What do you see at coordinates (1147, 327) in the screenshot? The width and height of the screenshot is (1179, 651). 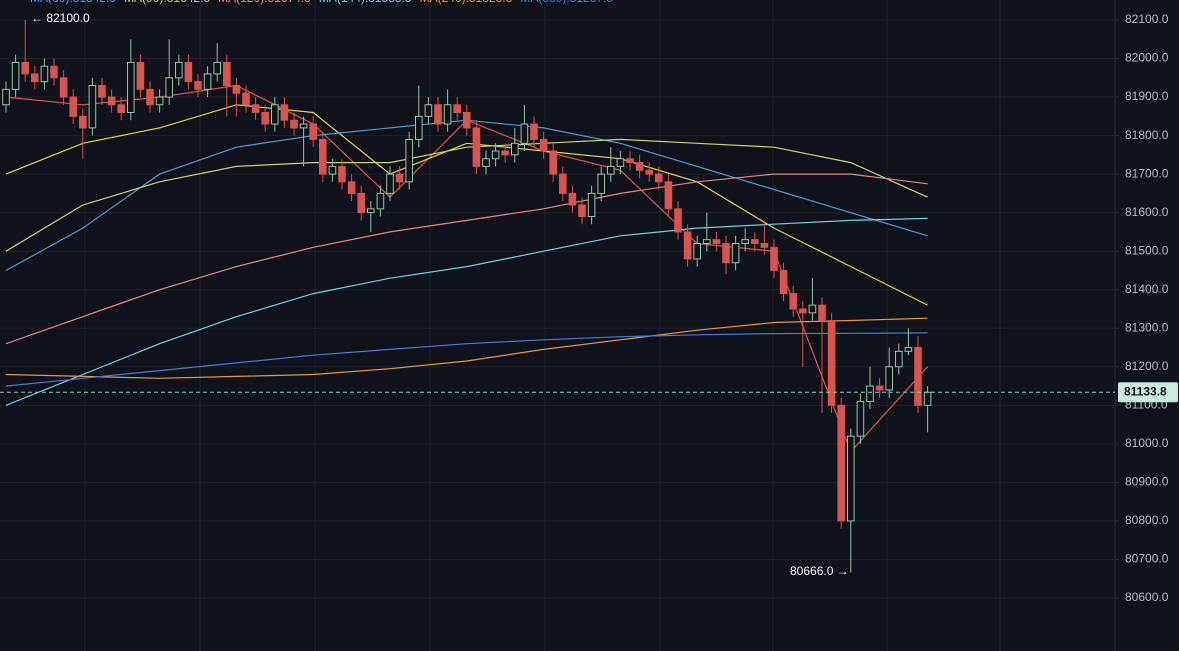 I see `y-tick-label: 81300.0` at bounding box center [1147, 327].